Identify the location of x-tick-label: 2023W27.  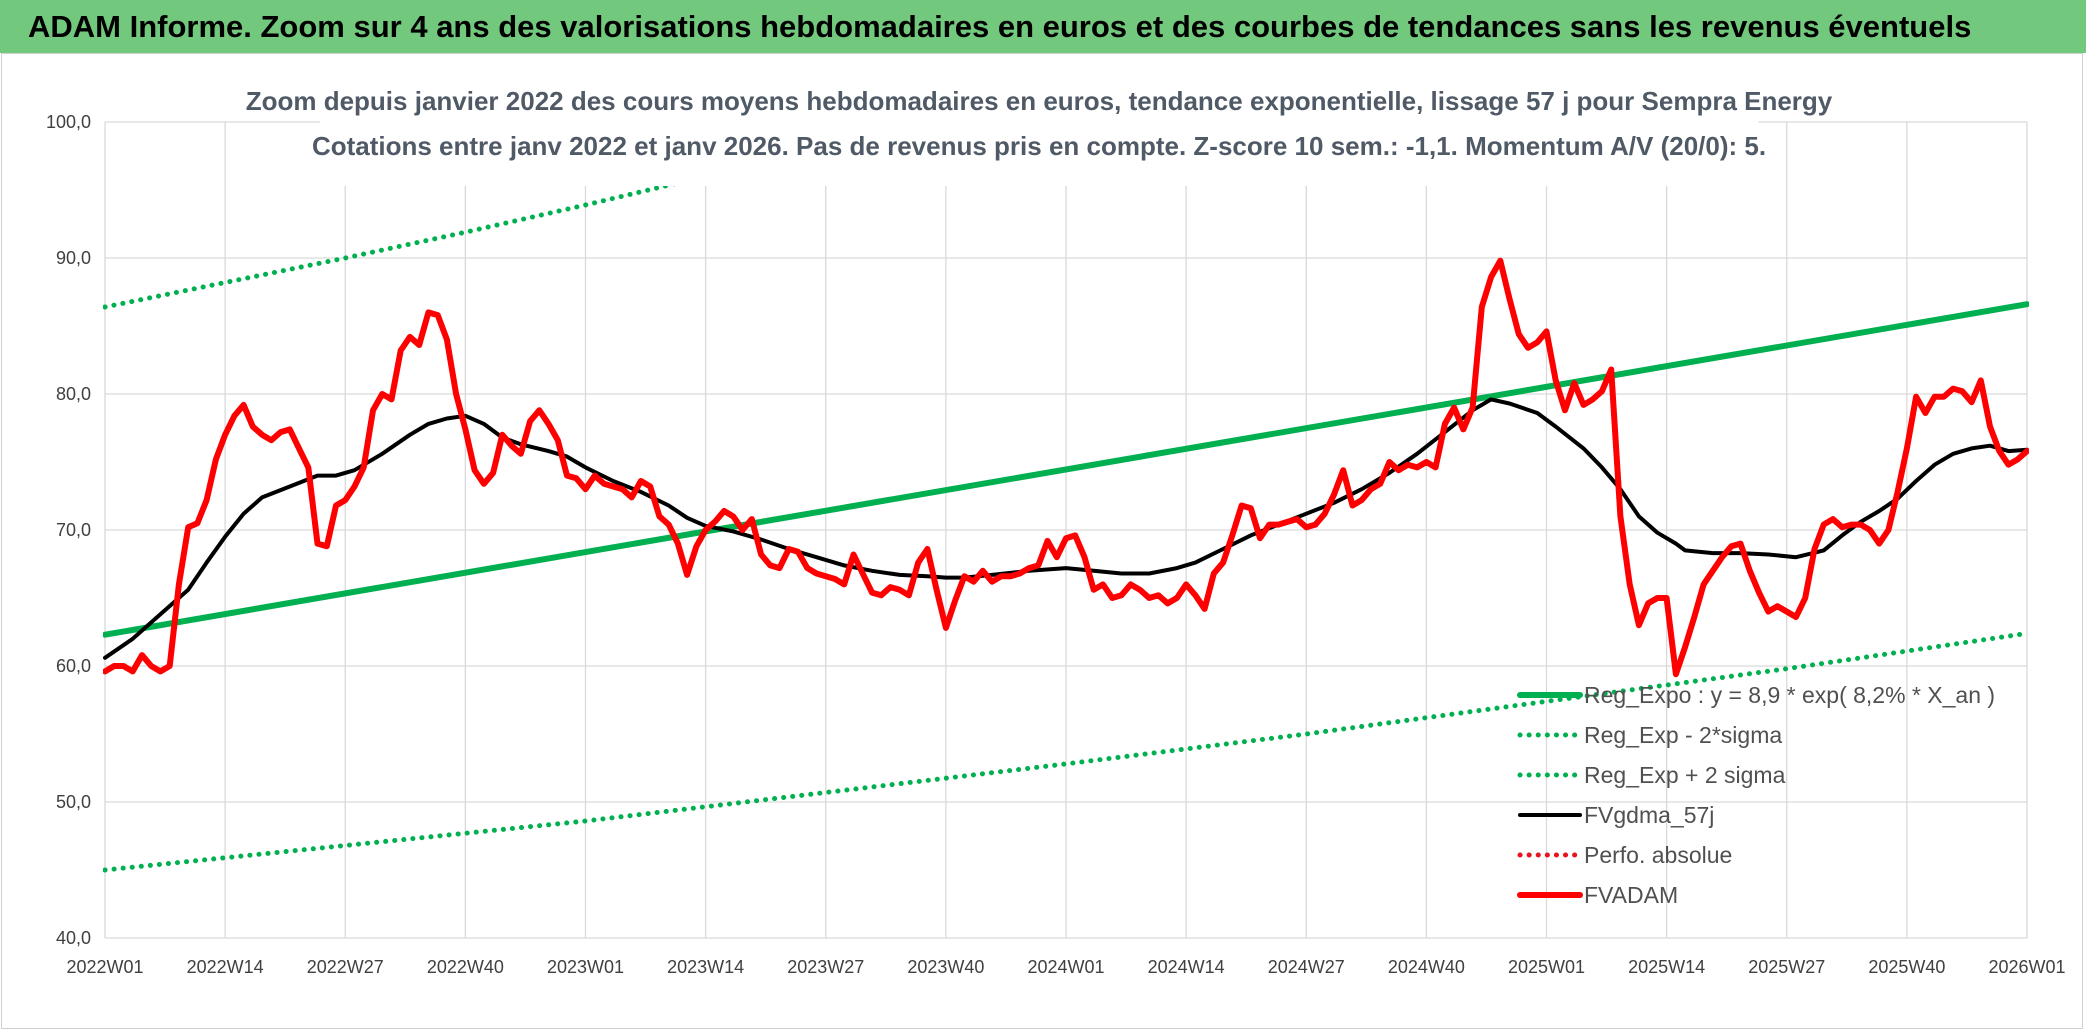
(825, 967).